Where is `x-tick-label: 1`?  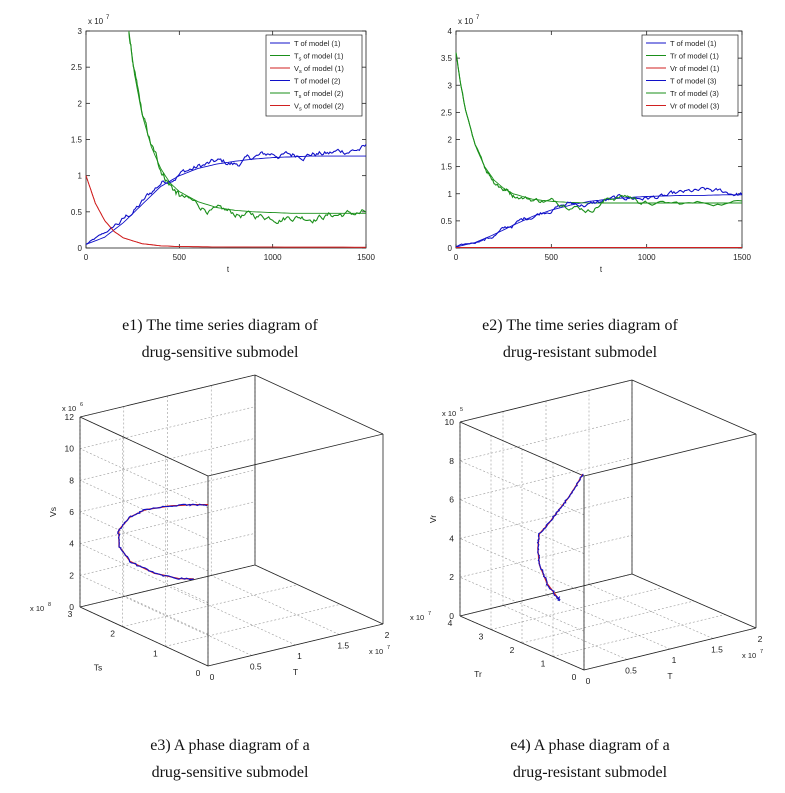
x-tick-label: 1 is located at coordinates (674, 660).